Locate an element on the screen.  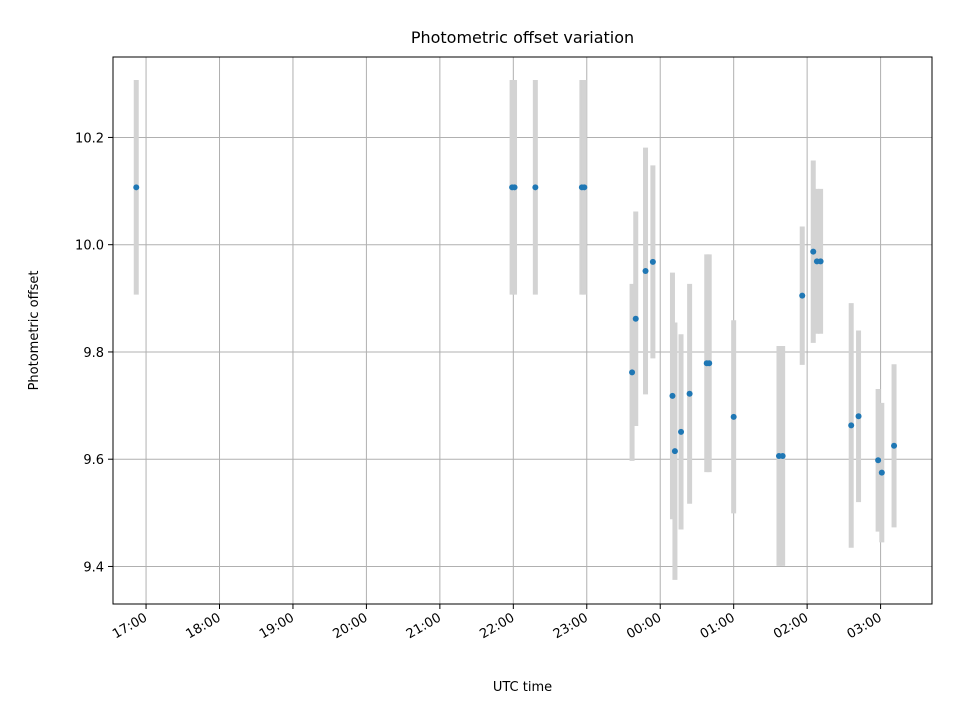
y-tick-label: 9.8 is located at coordinates (93, 353).